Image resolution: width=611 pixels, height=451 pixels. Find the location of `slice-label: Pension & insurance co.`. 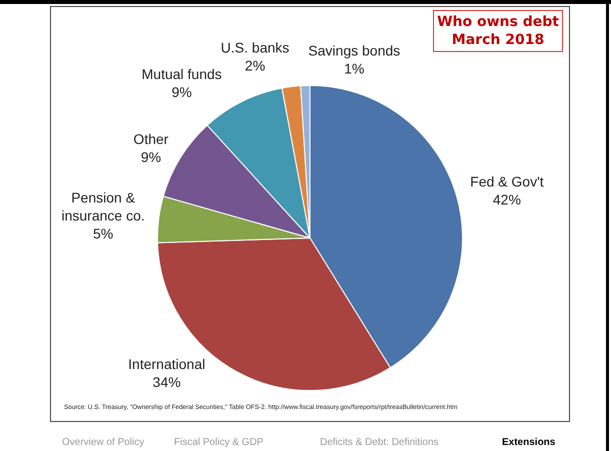

slice-label: Pension & insurance co. is located at coordinates (103, 206).